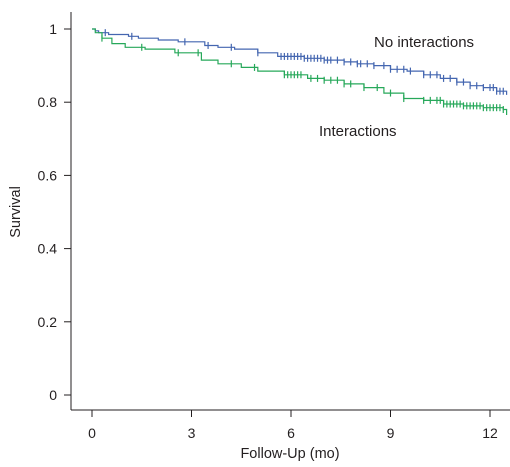 The height and width of the screenshot is (467, 510). What do you see at coordinates (16, 212) in the screenshot?
I see `y-axis-label: Survival` at bounding box center [16, 212].